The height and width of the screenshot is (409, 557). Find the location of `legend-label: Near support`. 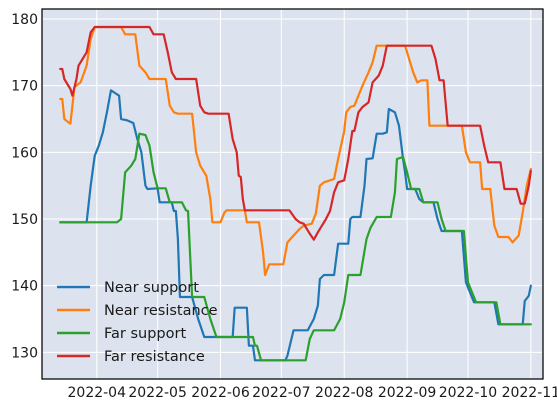

legend-label: Near support is located at coordinates (151, 288).